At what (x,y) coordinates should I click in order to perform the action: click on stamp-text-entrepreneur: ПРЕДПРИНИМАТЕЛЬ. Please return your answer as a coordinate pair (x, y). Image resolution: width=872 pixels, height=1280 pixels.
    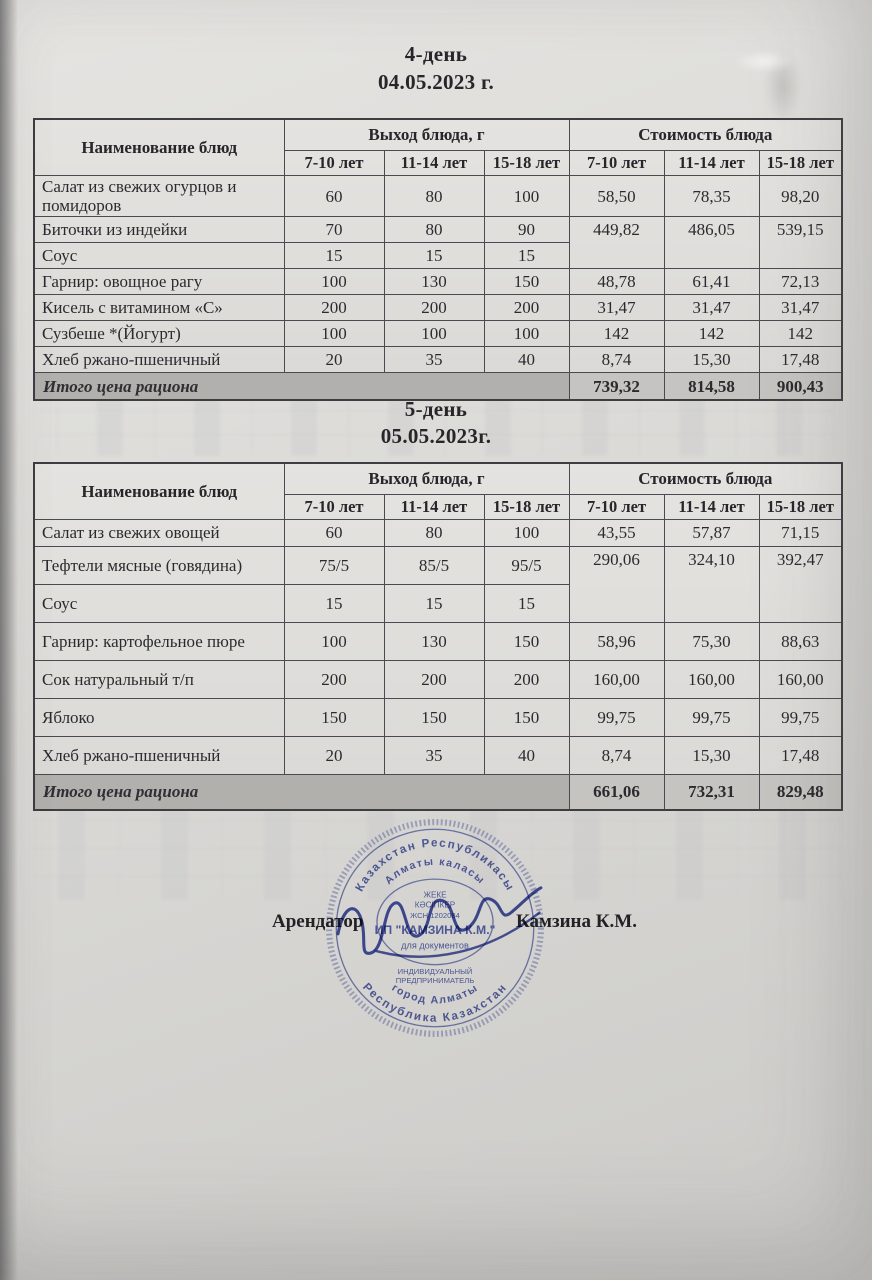
    Looking at the image, I should click on (435, 980).